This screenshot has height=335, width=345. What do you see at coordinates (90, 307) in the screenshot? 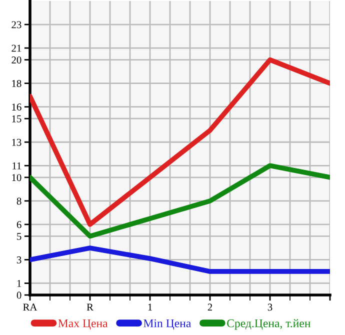
I see `x-tick-label: R` at bounding box center [90, 307].